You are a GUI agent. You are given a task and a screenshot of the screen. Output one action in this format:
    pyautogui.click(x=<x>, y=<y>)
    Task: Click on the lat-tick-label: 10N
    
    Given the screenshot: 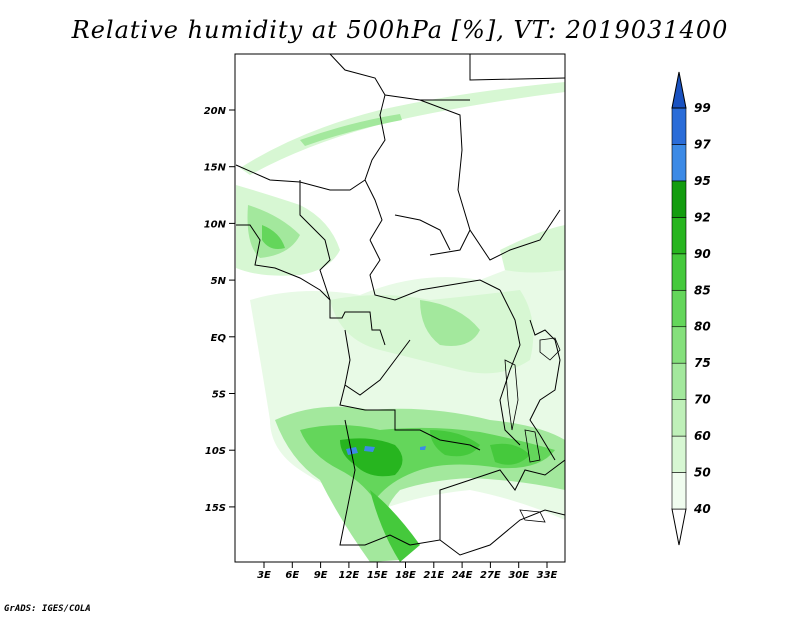 What is the action you would take?
    pyautogui.click(x=215, y=224)
    